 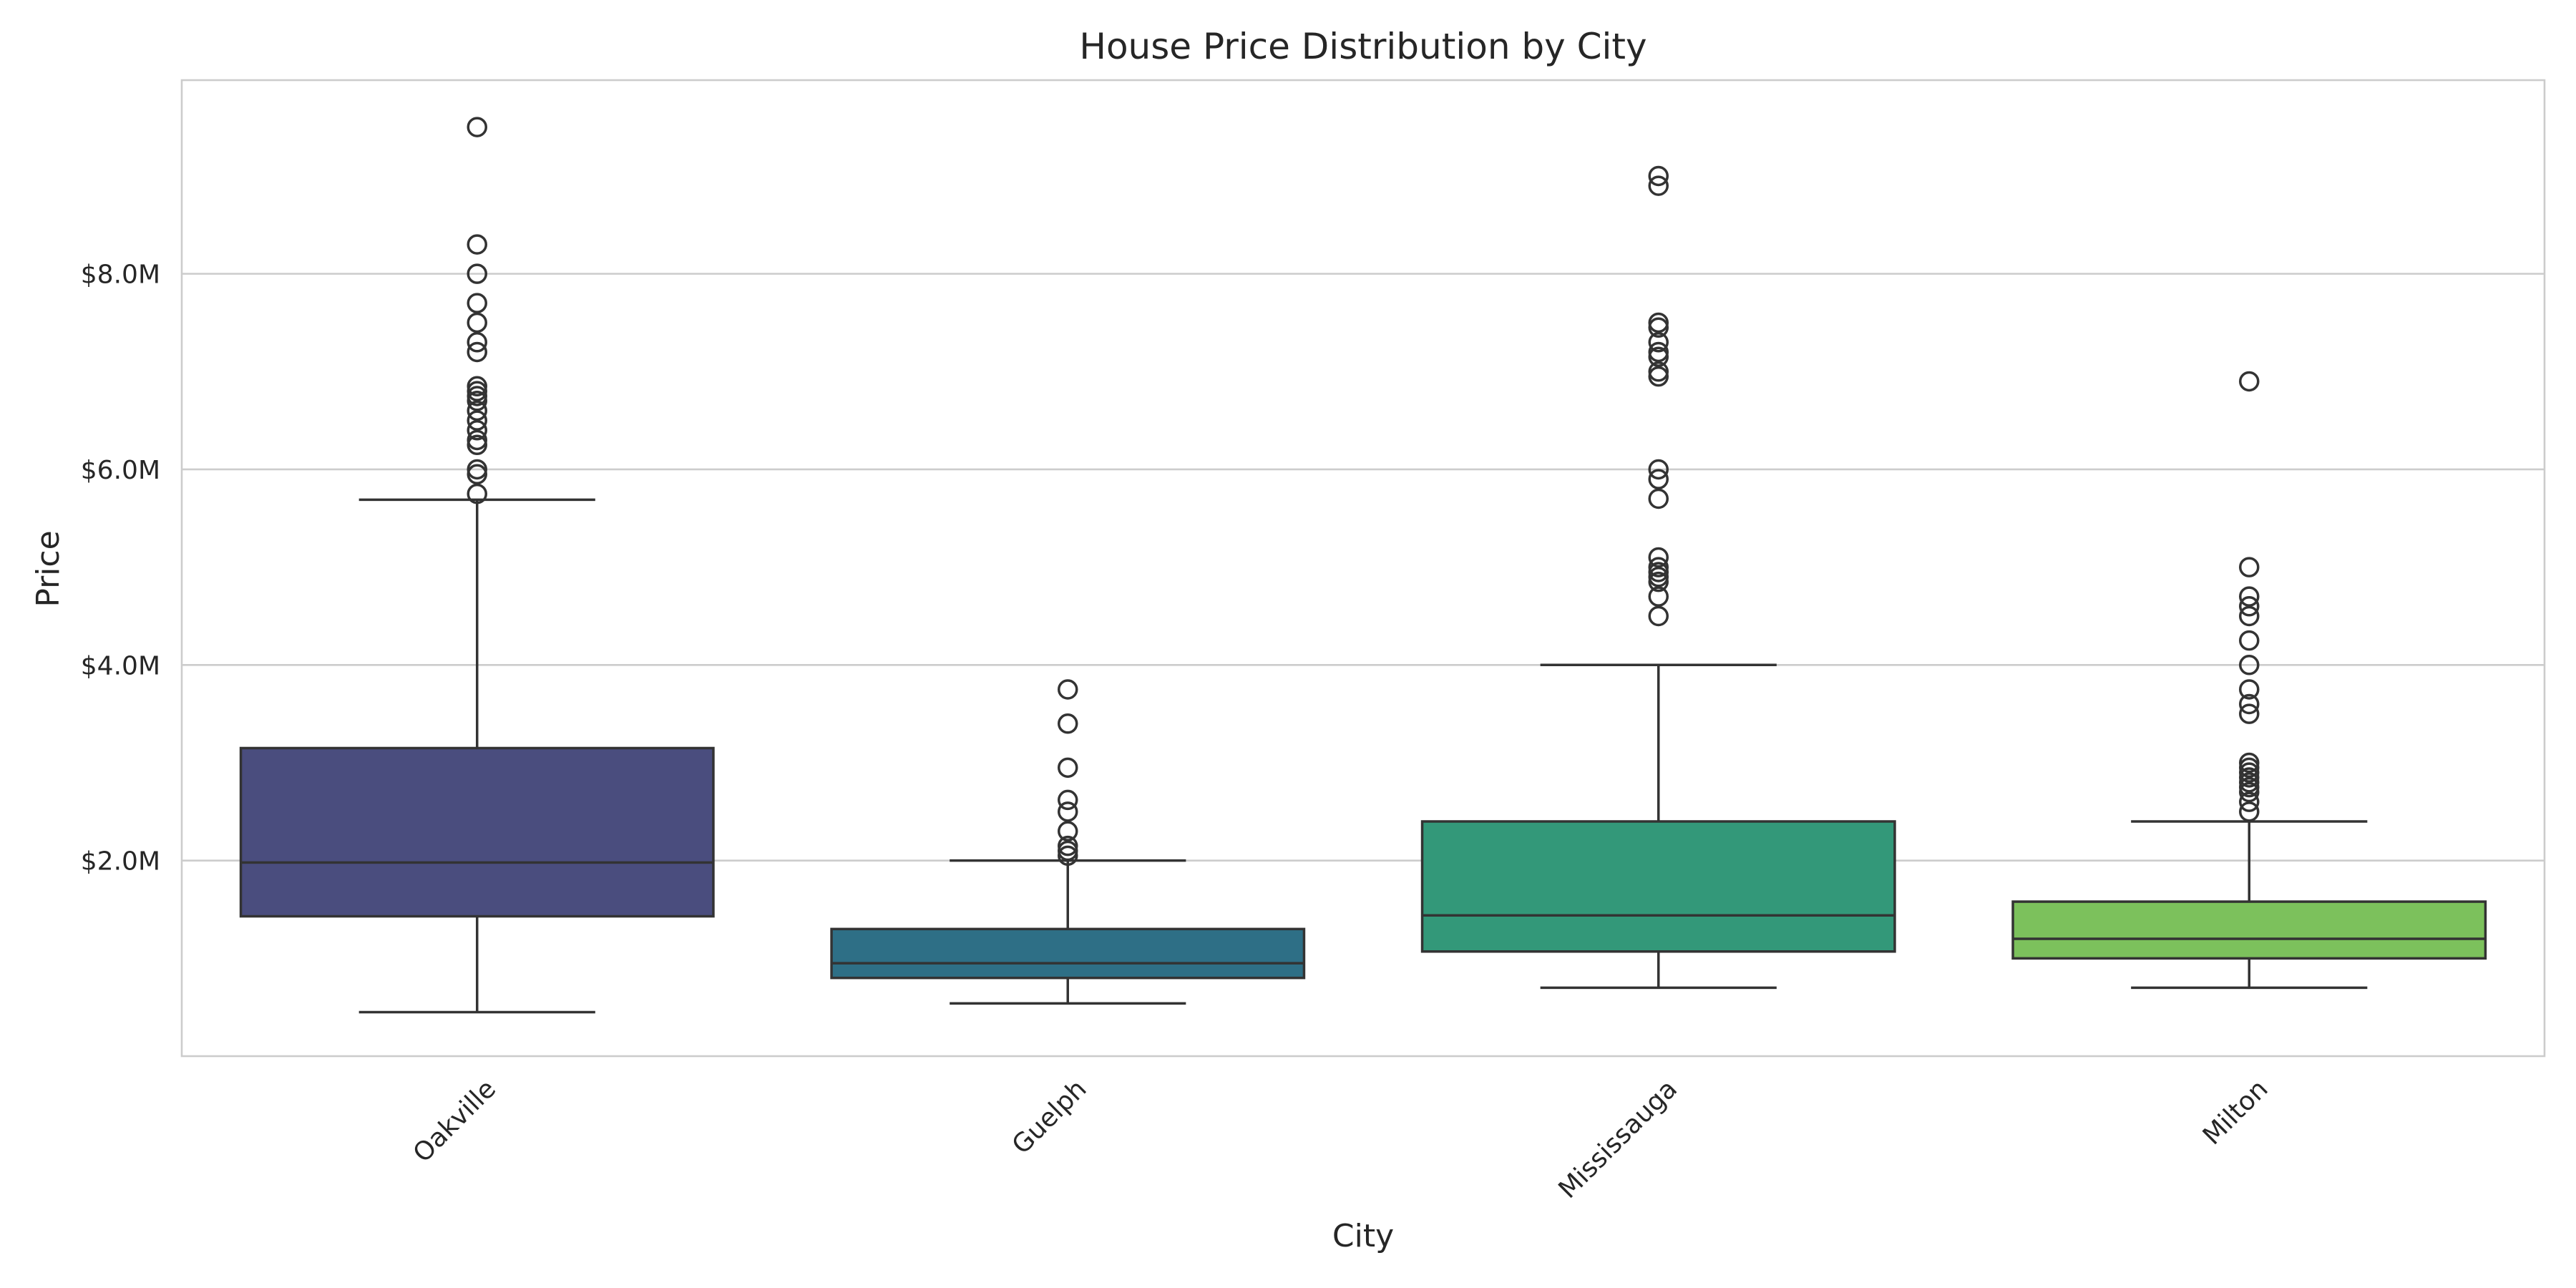 I want to click on y-tick-label: $8.0M, so click(x=120, y=275).